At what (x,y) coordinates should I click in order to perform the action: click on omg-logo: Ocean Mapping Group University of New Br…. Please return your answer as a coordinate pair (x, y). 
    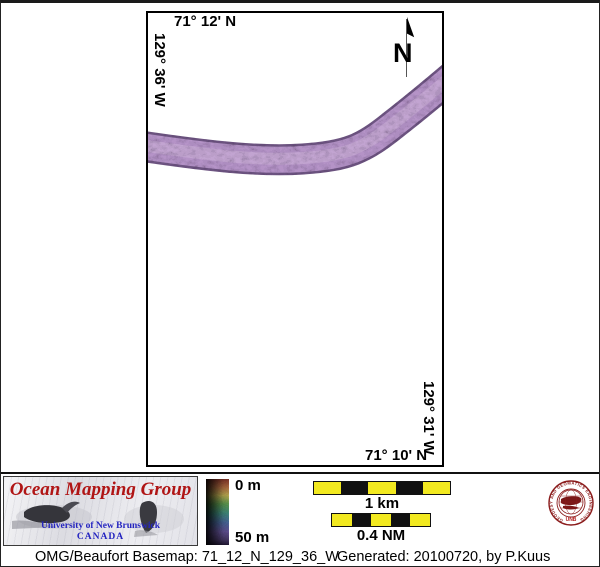
    Looking at the image, I should click on (100, 511).